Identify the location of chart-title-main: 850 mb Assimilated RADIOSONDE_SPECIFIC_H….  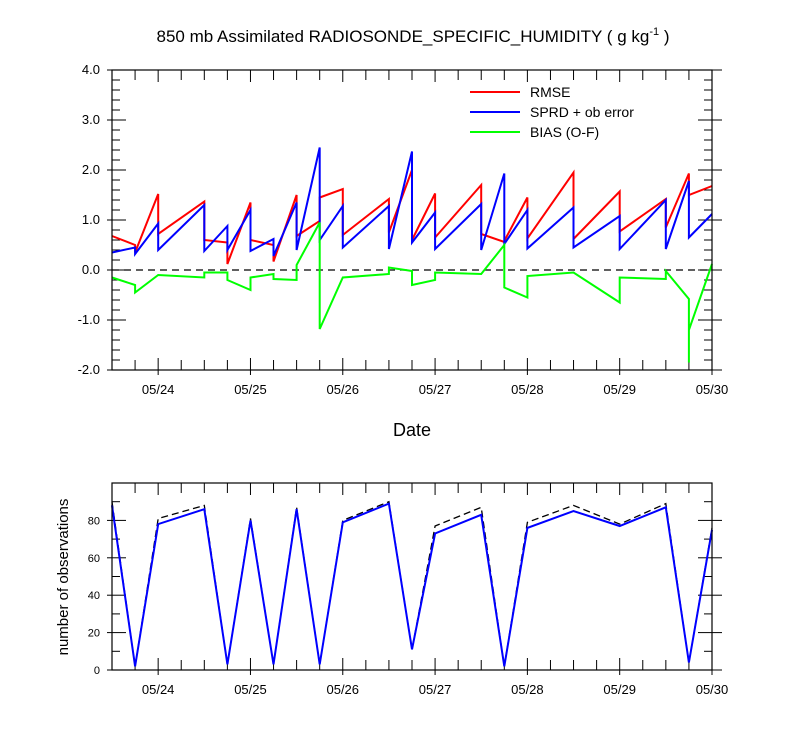
(403, 36).